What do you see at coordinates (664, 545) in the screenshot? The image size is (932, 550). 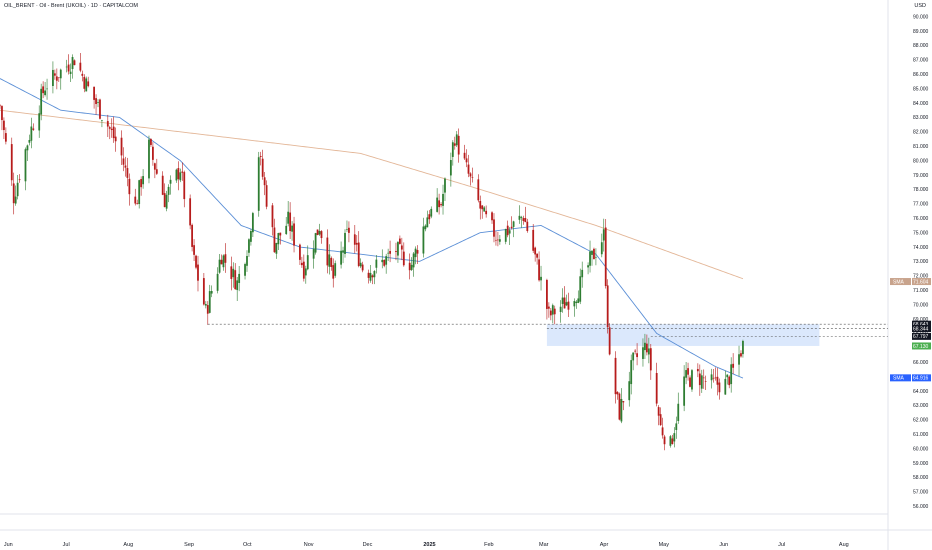 I see `x-tick-label: May` at bounding box center [664, 545].